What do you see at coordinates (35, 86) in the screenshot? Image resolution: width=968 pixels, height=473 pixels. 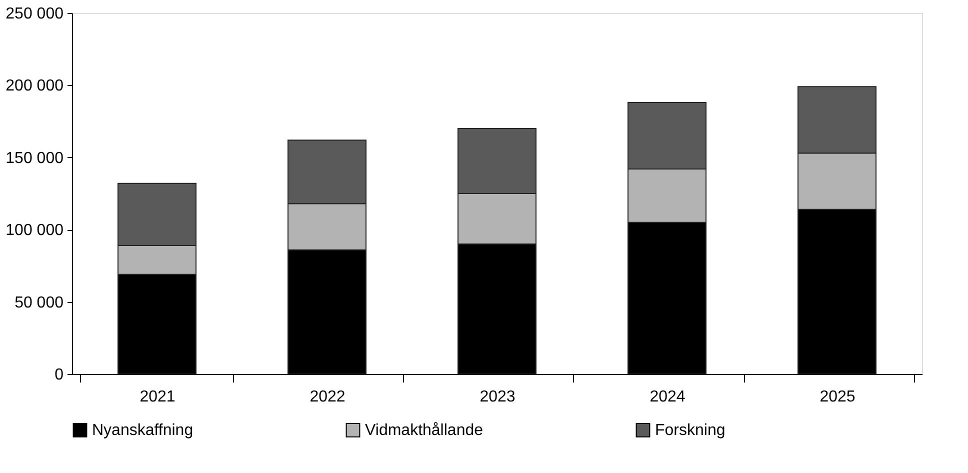 I see `y-tick-label: 200 000` at bounding box center [35, 86].